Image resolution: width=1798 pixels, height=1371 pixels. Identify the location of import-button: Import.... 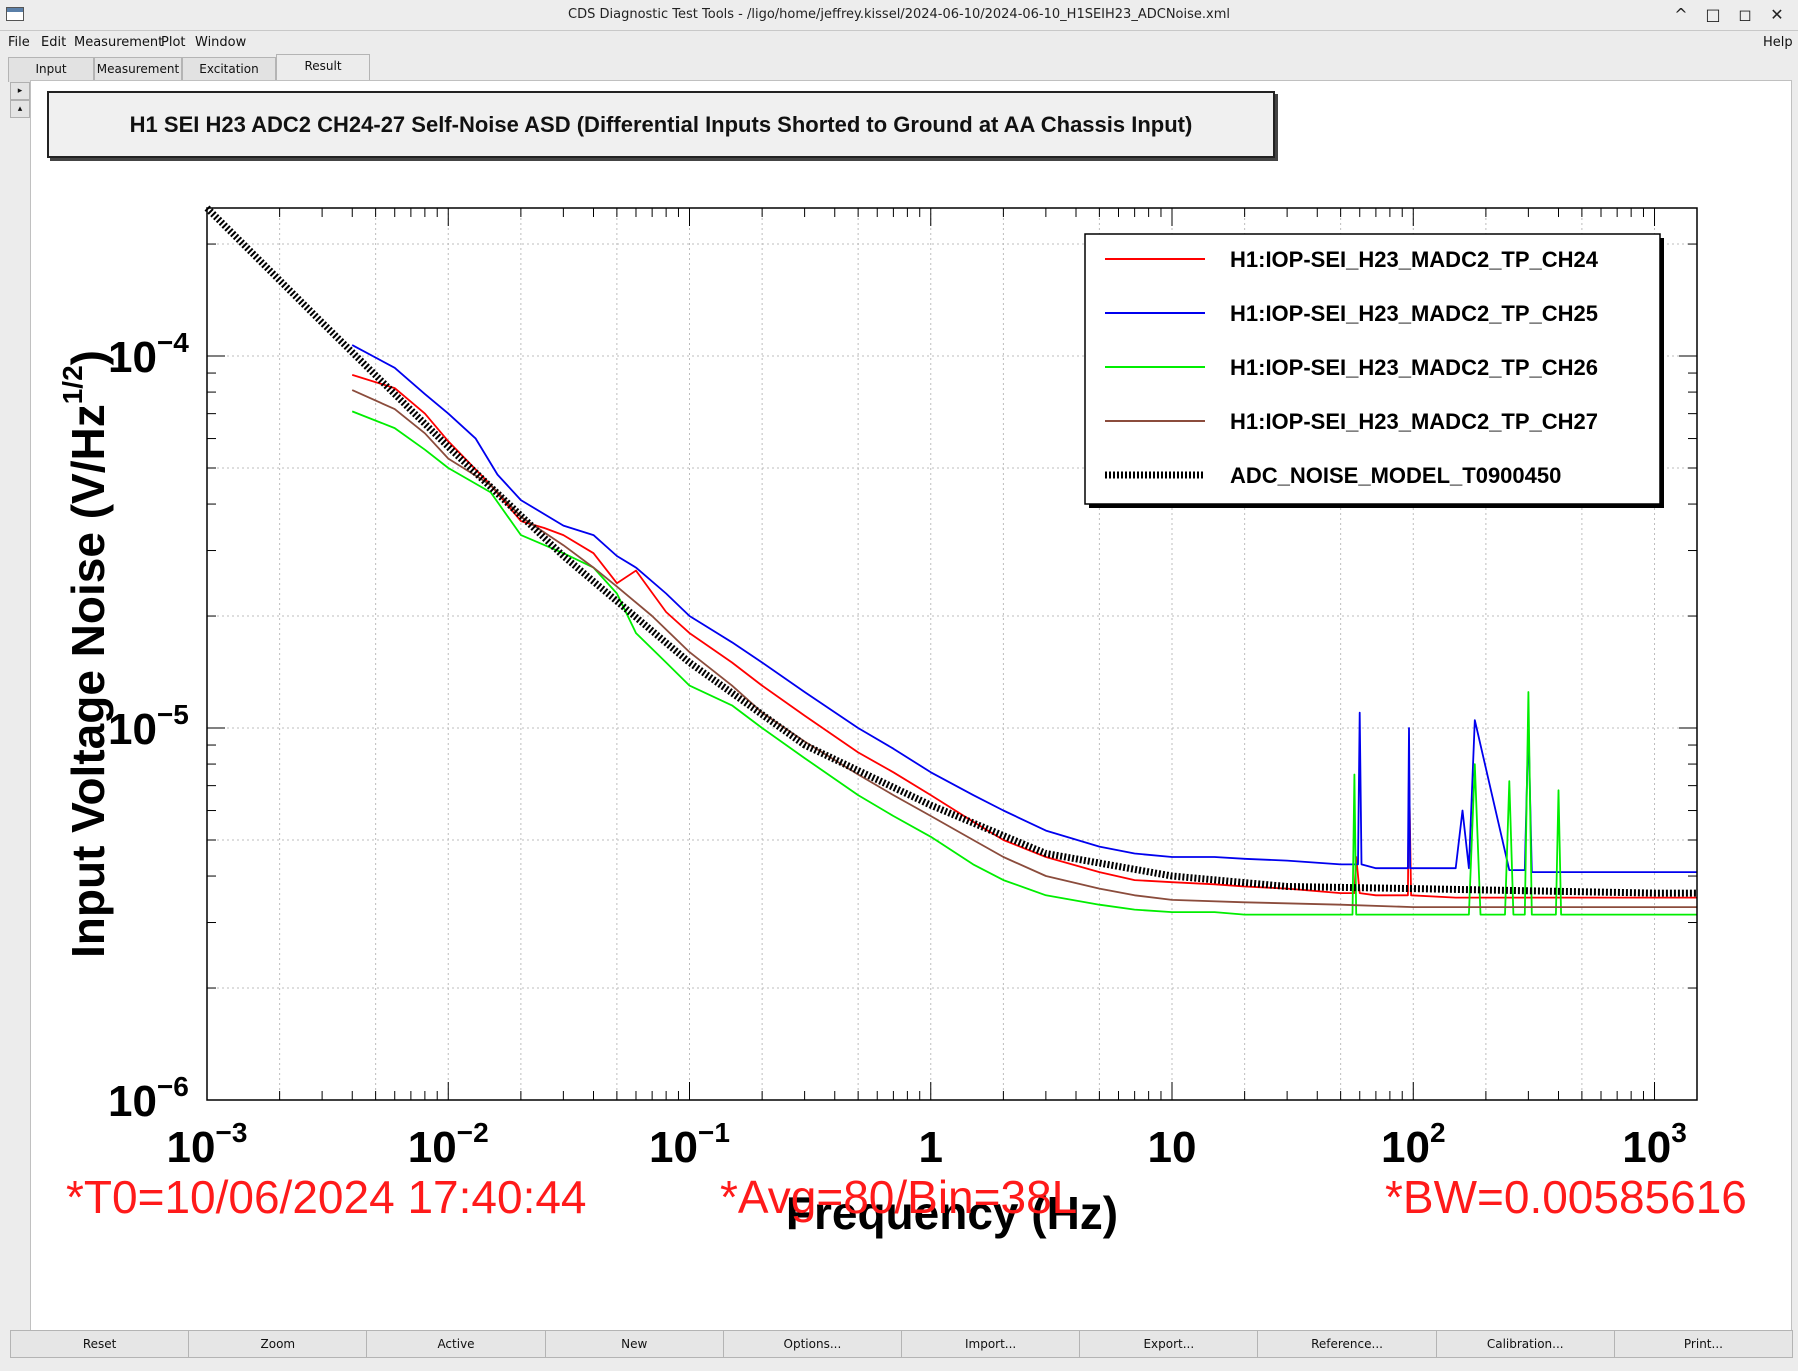
(991, 1344).